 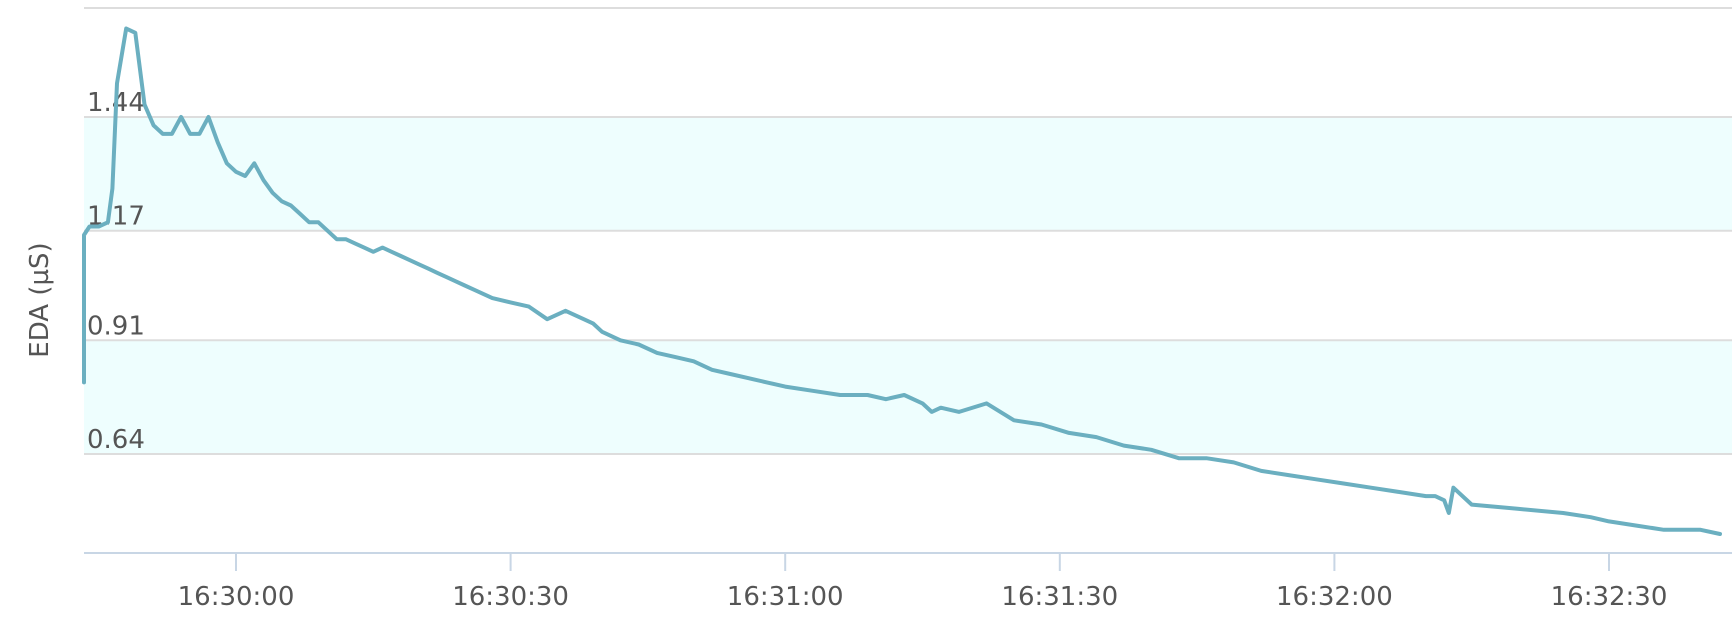 What do you see at coordinates (236, 597) in the screenshot?
I see `x-tick-label: 16:30:00` at bounding box center [236, 597].